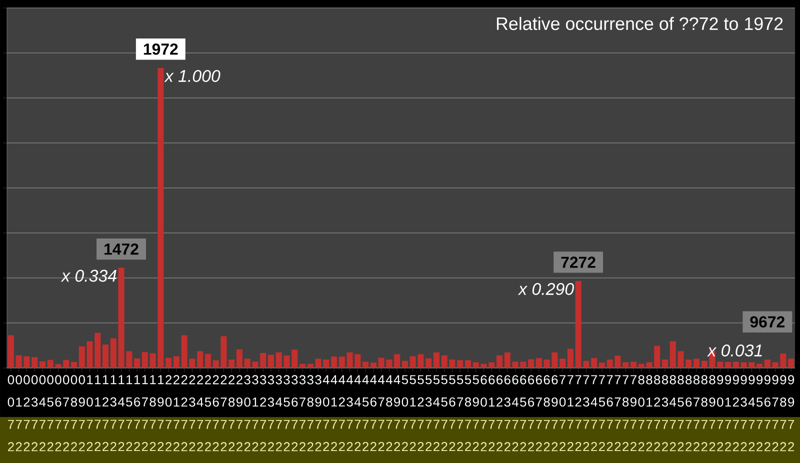 Image resolution: width=800 pixels, height=463 pixels. What do you see at coordinates (397, 413) in the screenshot?
I see `x-tick-label: 4972` at bounding box center [397, 413].